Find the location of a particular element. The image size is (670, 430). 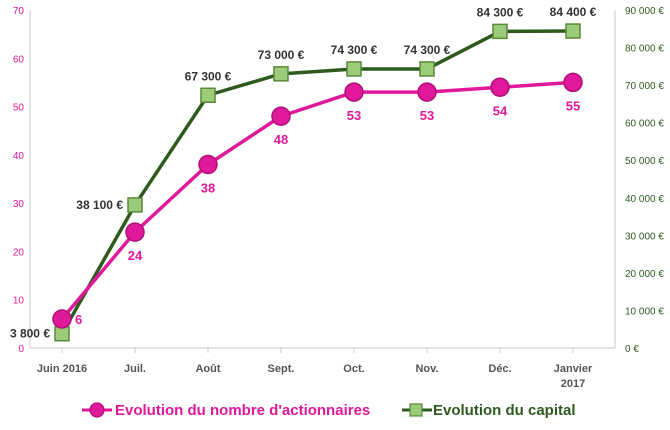

capital-data-label: 38 100 € is located at coordinates (99, 205).